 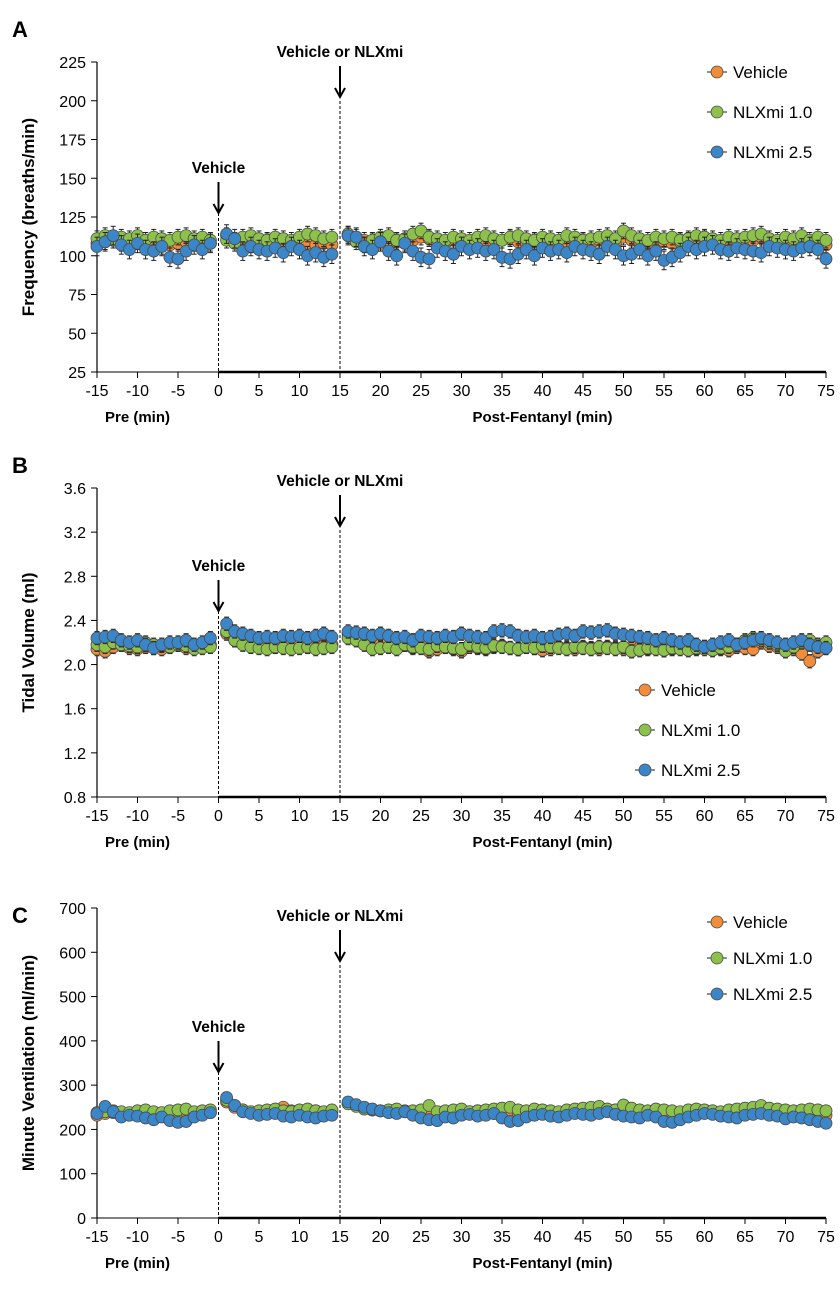 What do you see at coordinates (72, 998) in the screenshot?
I see `y-tick-label: 500` at bounding box center [72, 998].